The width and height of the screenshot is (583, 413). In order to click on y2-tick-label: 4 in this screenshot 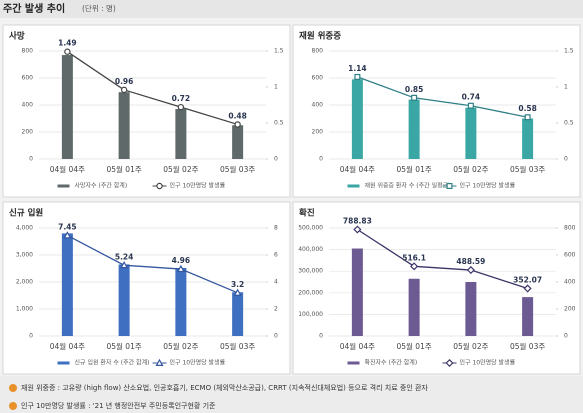, I will do `click(276, 282)`.